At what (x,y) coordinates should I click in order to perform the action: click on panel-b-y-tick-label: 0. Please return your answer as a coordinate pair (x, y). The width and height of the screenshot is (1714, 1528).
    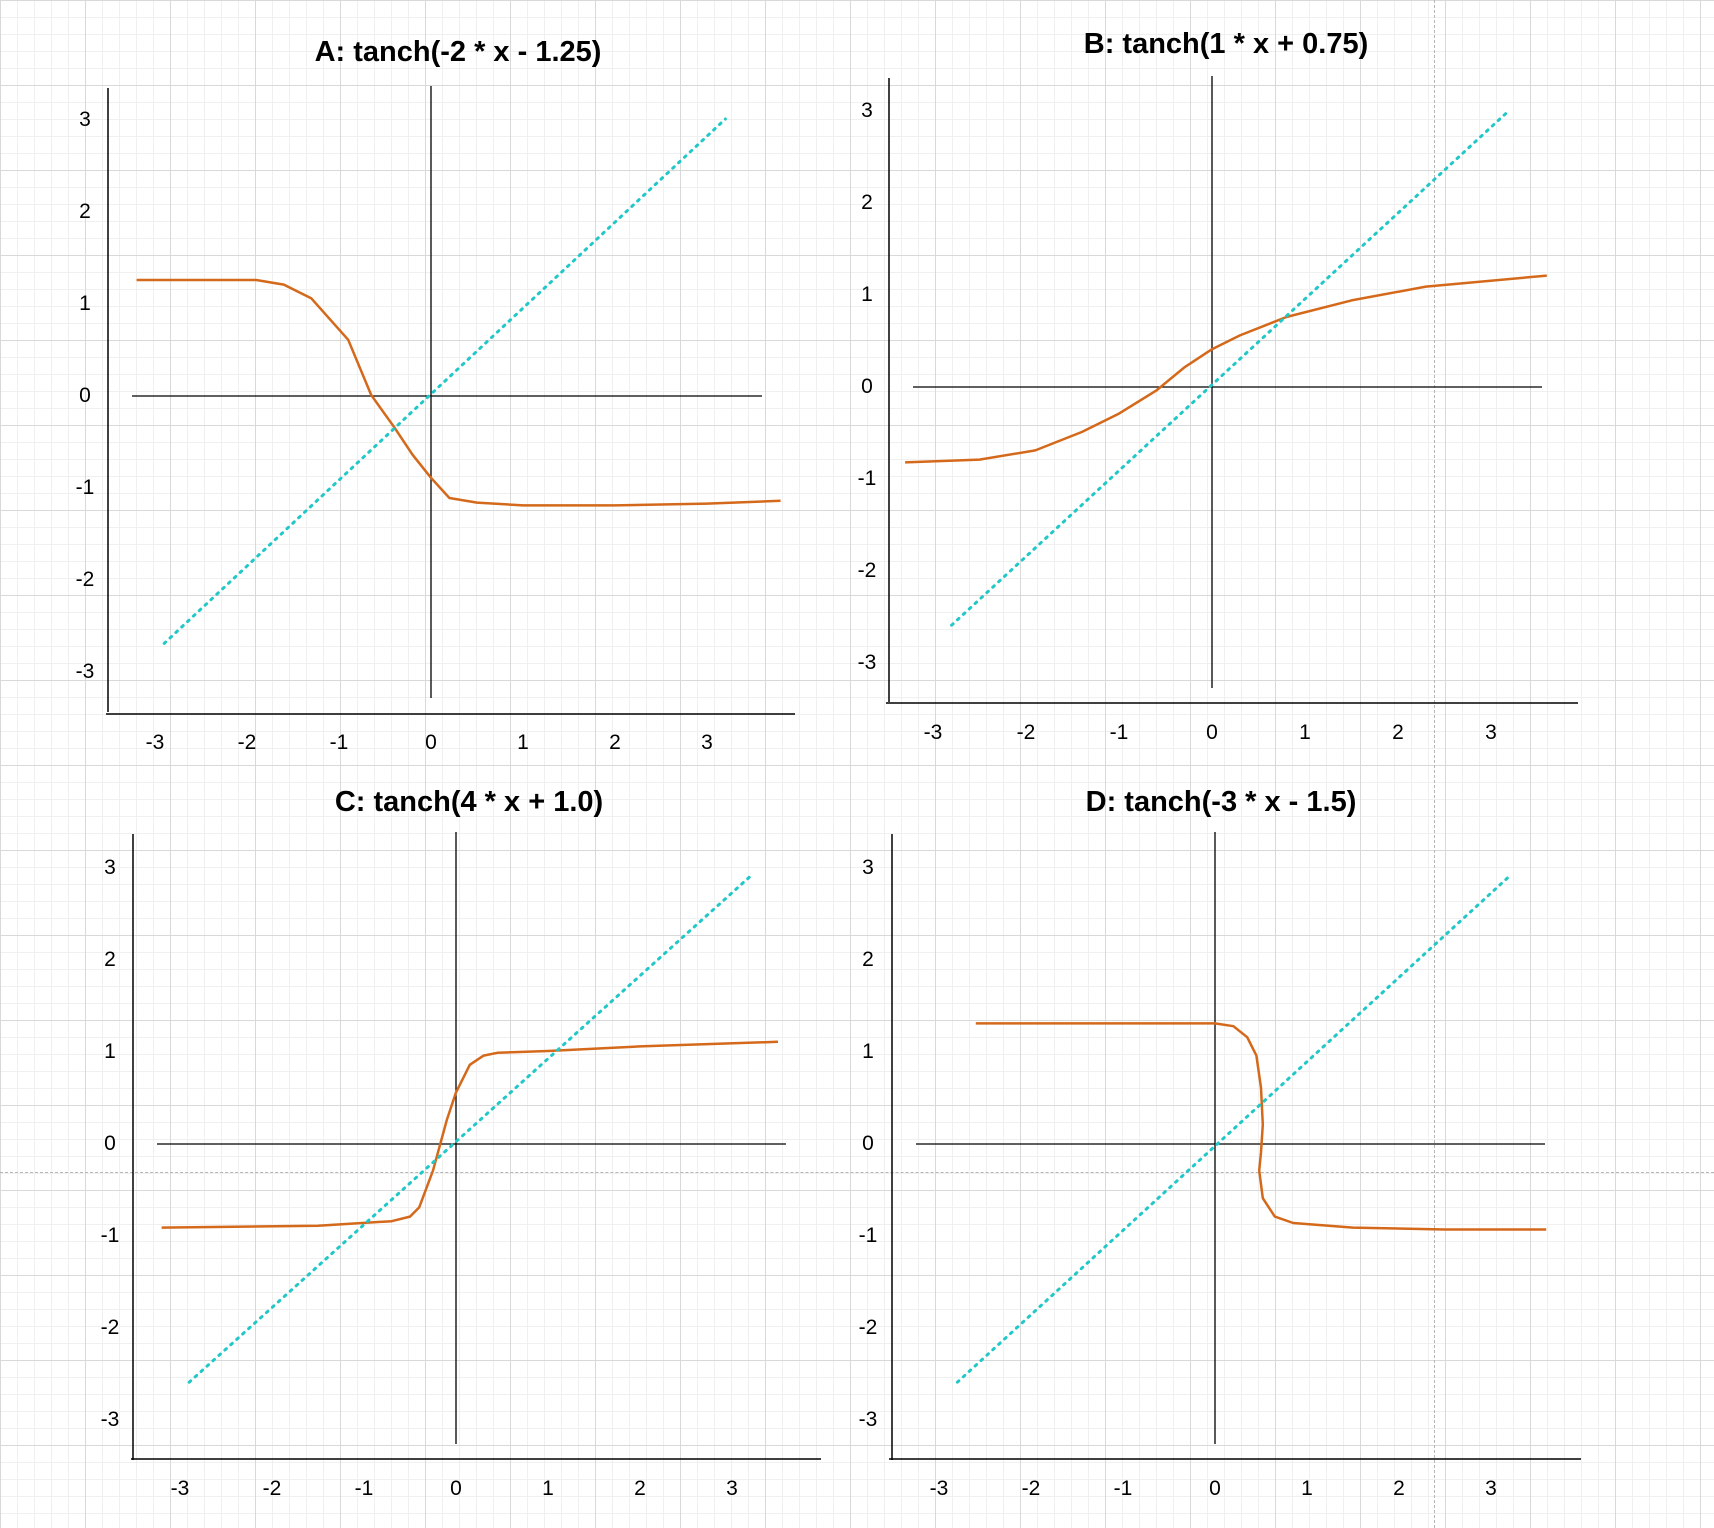
    Looking at the image, I should click on (867, 386).